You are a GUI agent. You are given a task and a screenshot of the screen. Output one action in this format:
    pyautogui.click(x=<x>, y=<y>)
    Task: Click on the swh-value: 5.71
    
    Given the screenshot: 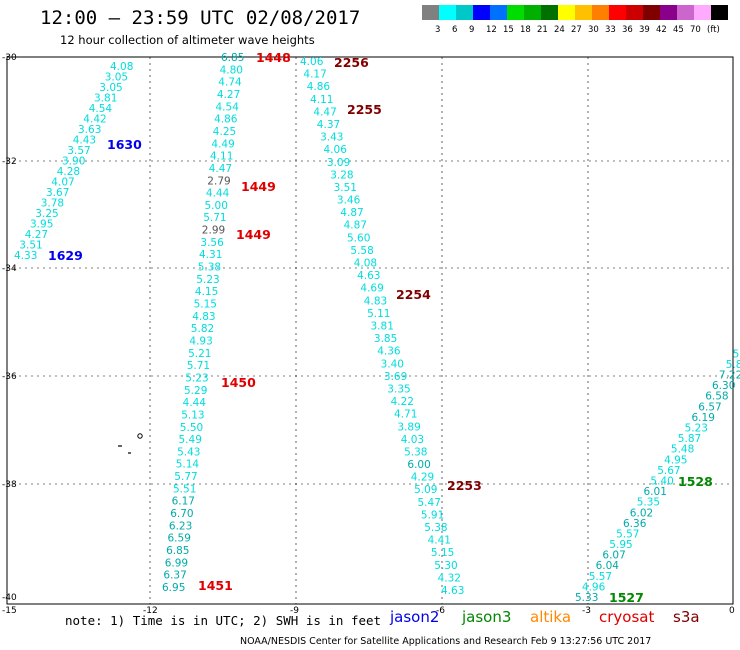 What is the action you would take?
    pyautogui.click(x=198, y=366)
    